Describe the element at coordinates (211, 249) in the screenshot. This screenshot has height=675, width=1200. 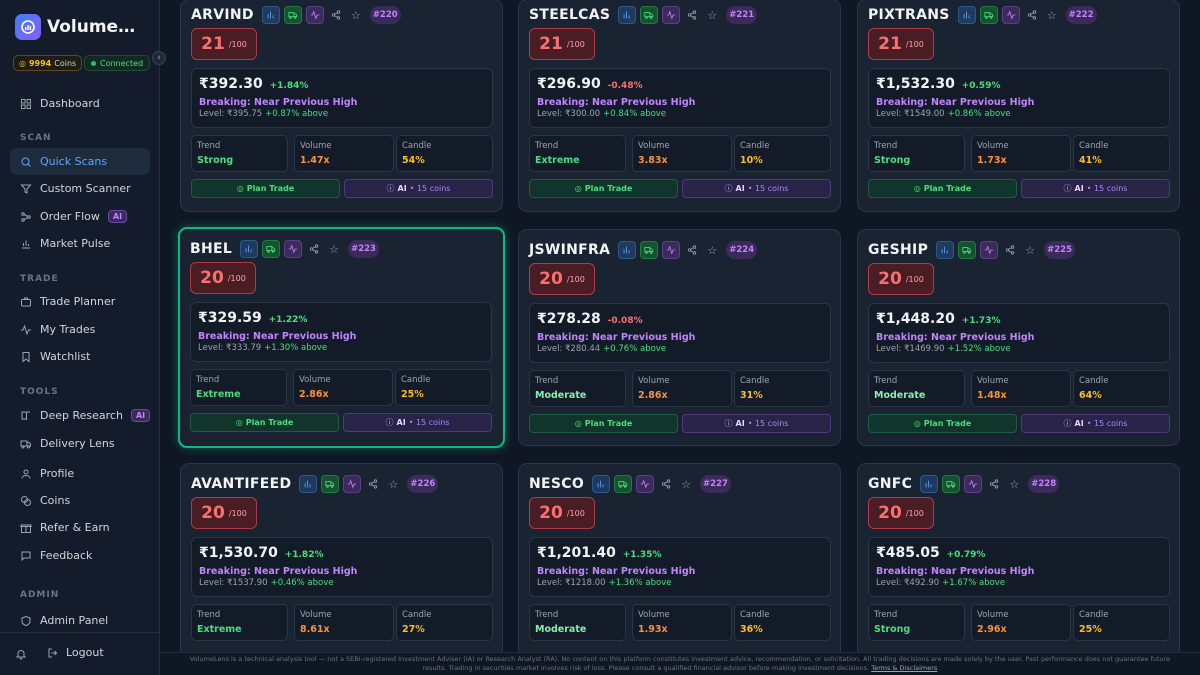
I see `stock-symbol: BHEL` at that location.